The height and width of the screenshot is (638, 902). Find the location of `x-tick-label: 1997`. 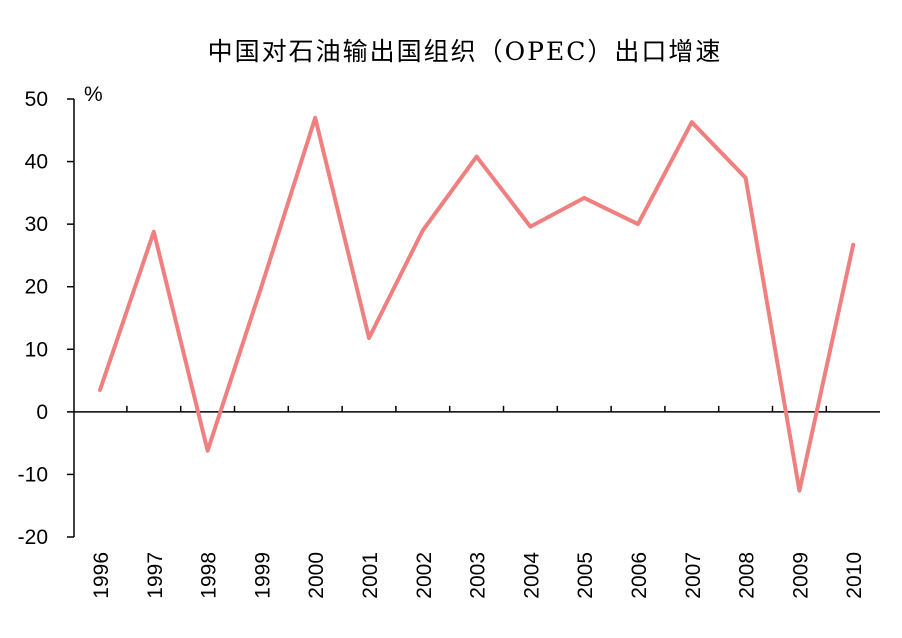

x-tick-label: 1997 is located at coordinates (155, 575).